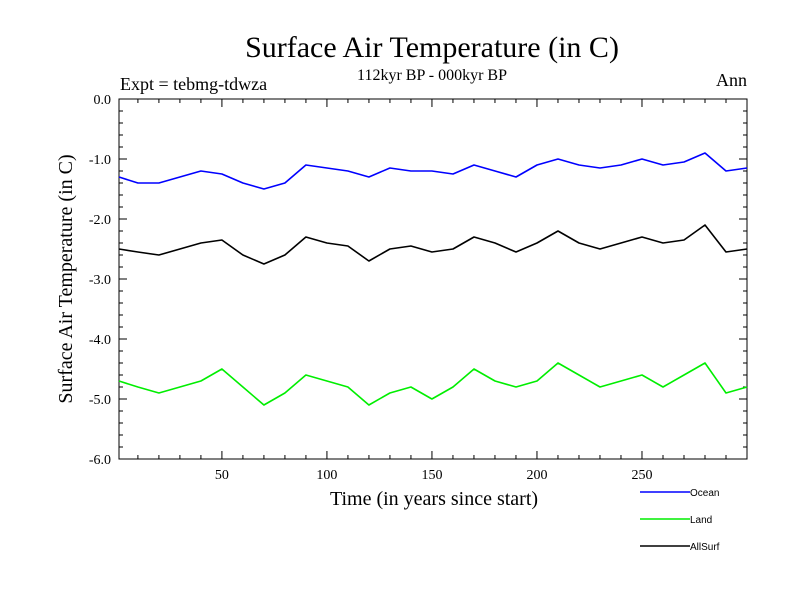  I want to click on x-axis-title: Time (in years since start), so click(434, 499).